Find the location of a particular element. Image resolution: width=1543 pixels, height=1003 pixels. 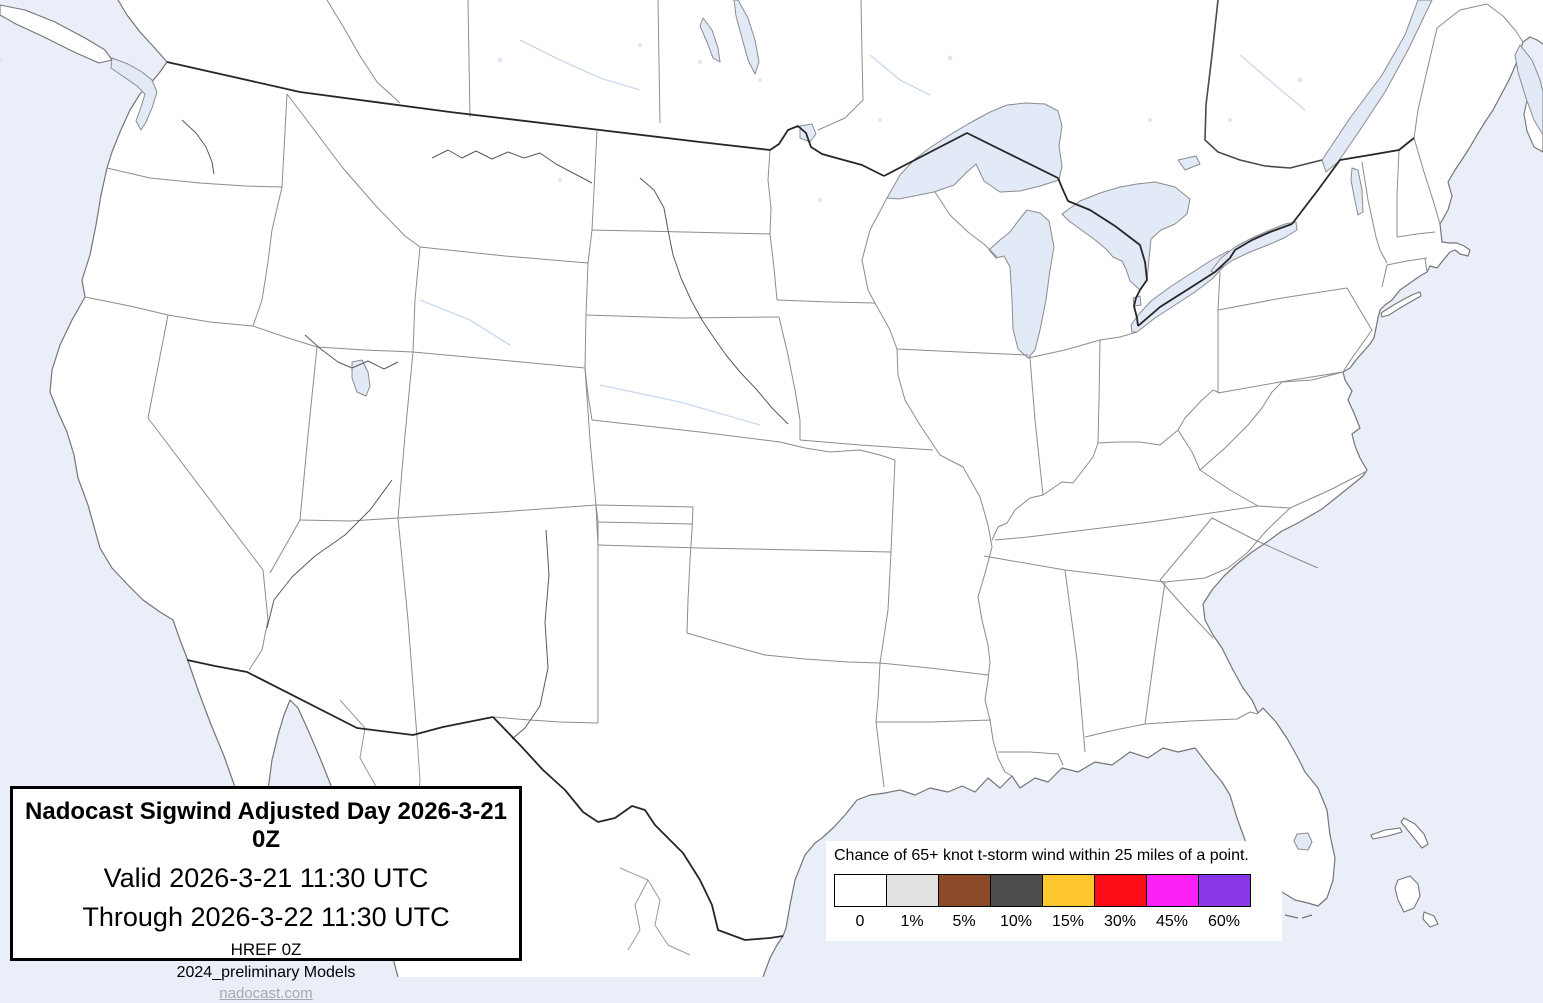

lake-okeechobee is located at coordinates (1303, 841).